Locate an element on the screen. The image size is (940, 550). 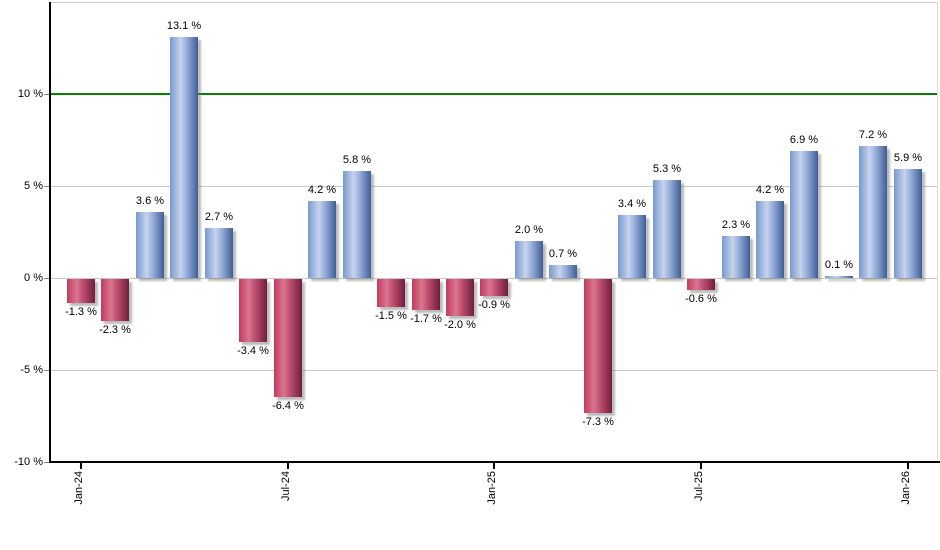
bar-value-label: -1.3 % is located at coordinates (81, 312).